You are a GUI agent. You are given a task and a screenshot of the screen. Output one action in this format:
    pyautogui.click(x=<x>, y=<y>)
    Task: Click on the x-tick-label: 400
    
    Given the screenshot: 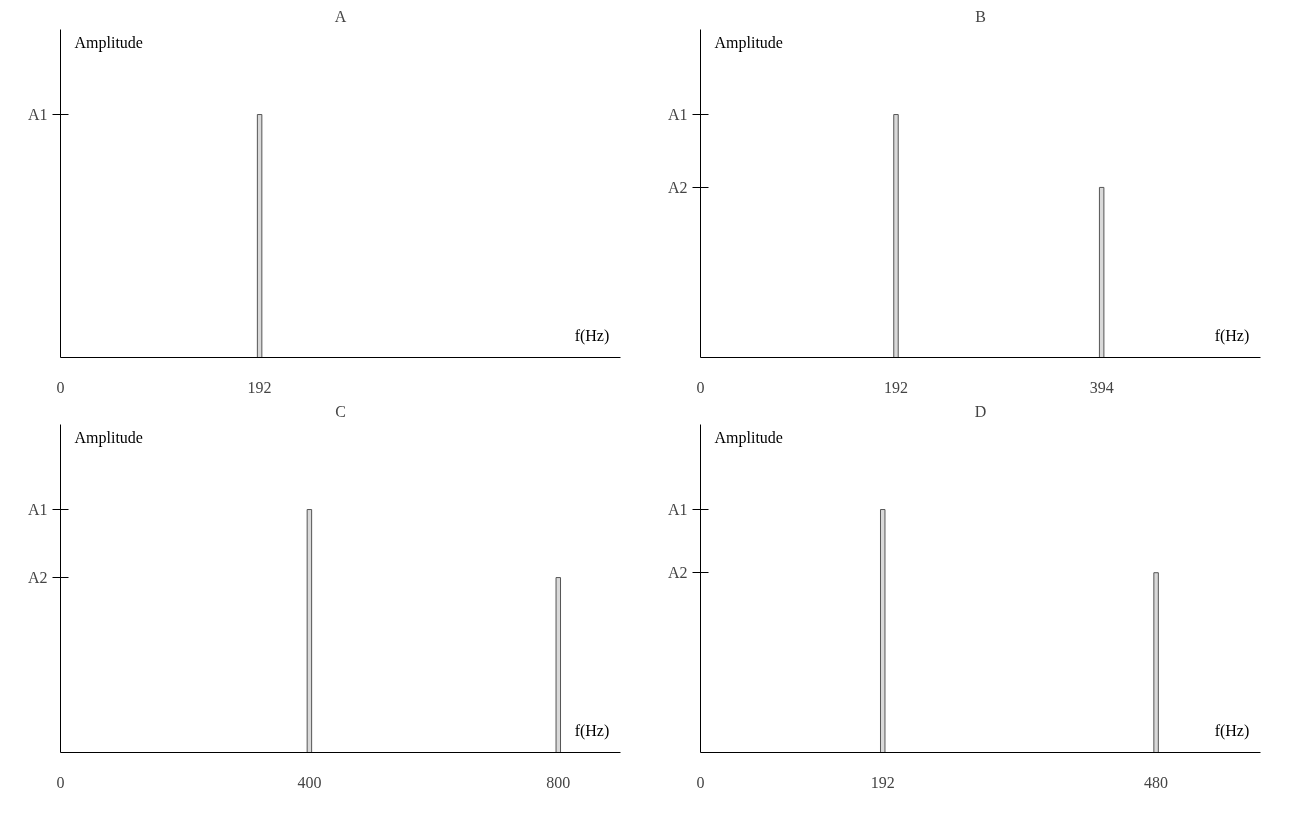 What is the action you would take?
    pyautogui.click(x=309, y=782)
    